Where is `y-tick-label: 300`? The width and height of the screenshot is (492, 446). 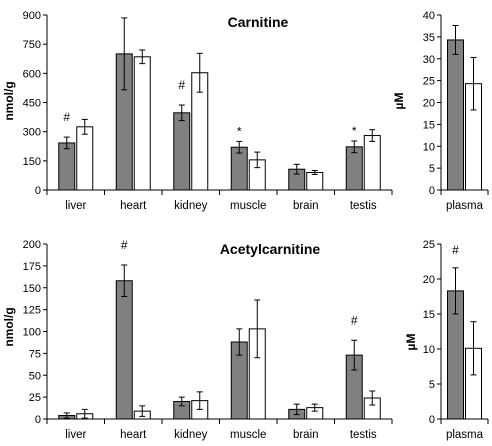
y-tick-label: 300 is located at coordinates (32, 133).